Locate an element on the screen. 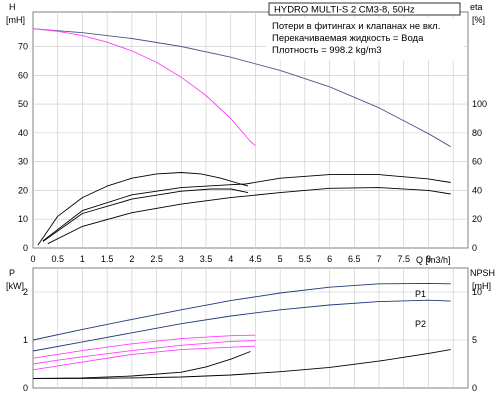 Image resolution: width=500 pixels, height=400 pixels. head-axis-unit: [mH] is located at coordinates (15, 20).